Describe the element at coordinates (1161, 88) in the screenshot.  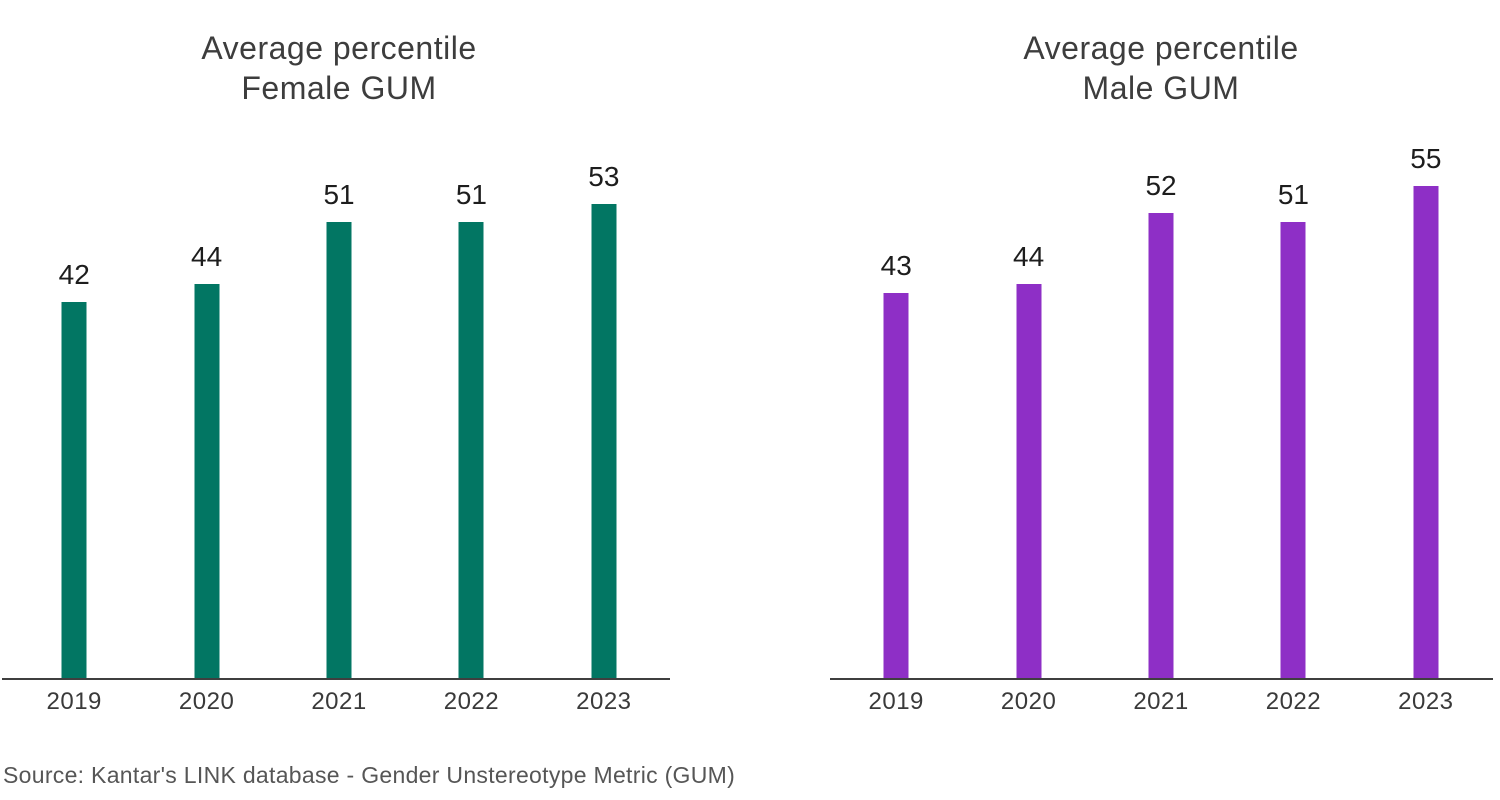
I see `chart-title-line-2: Male GUM` at that location.